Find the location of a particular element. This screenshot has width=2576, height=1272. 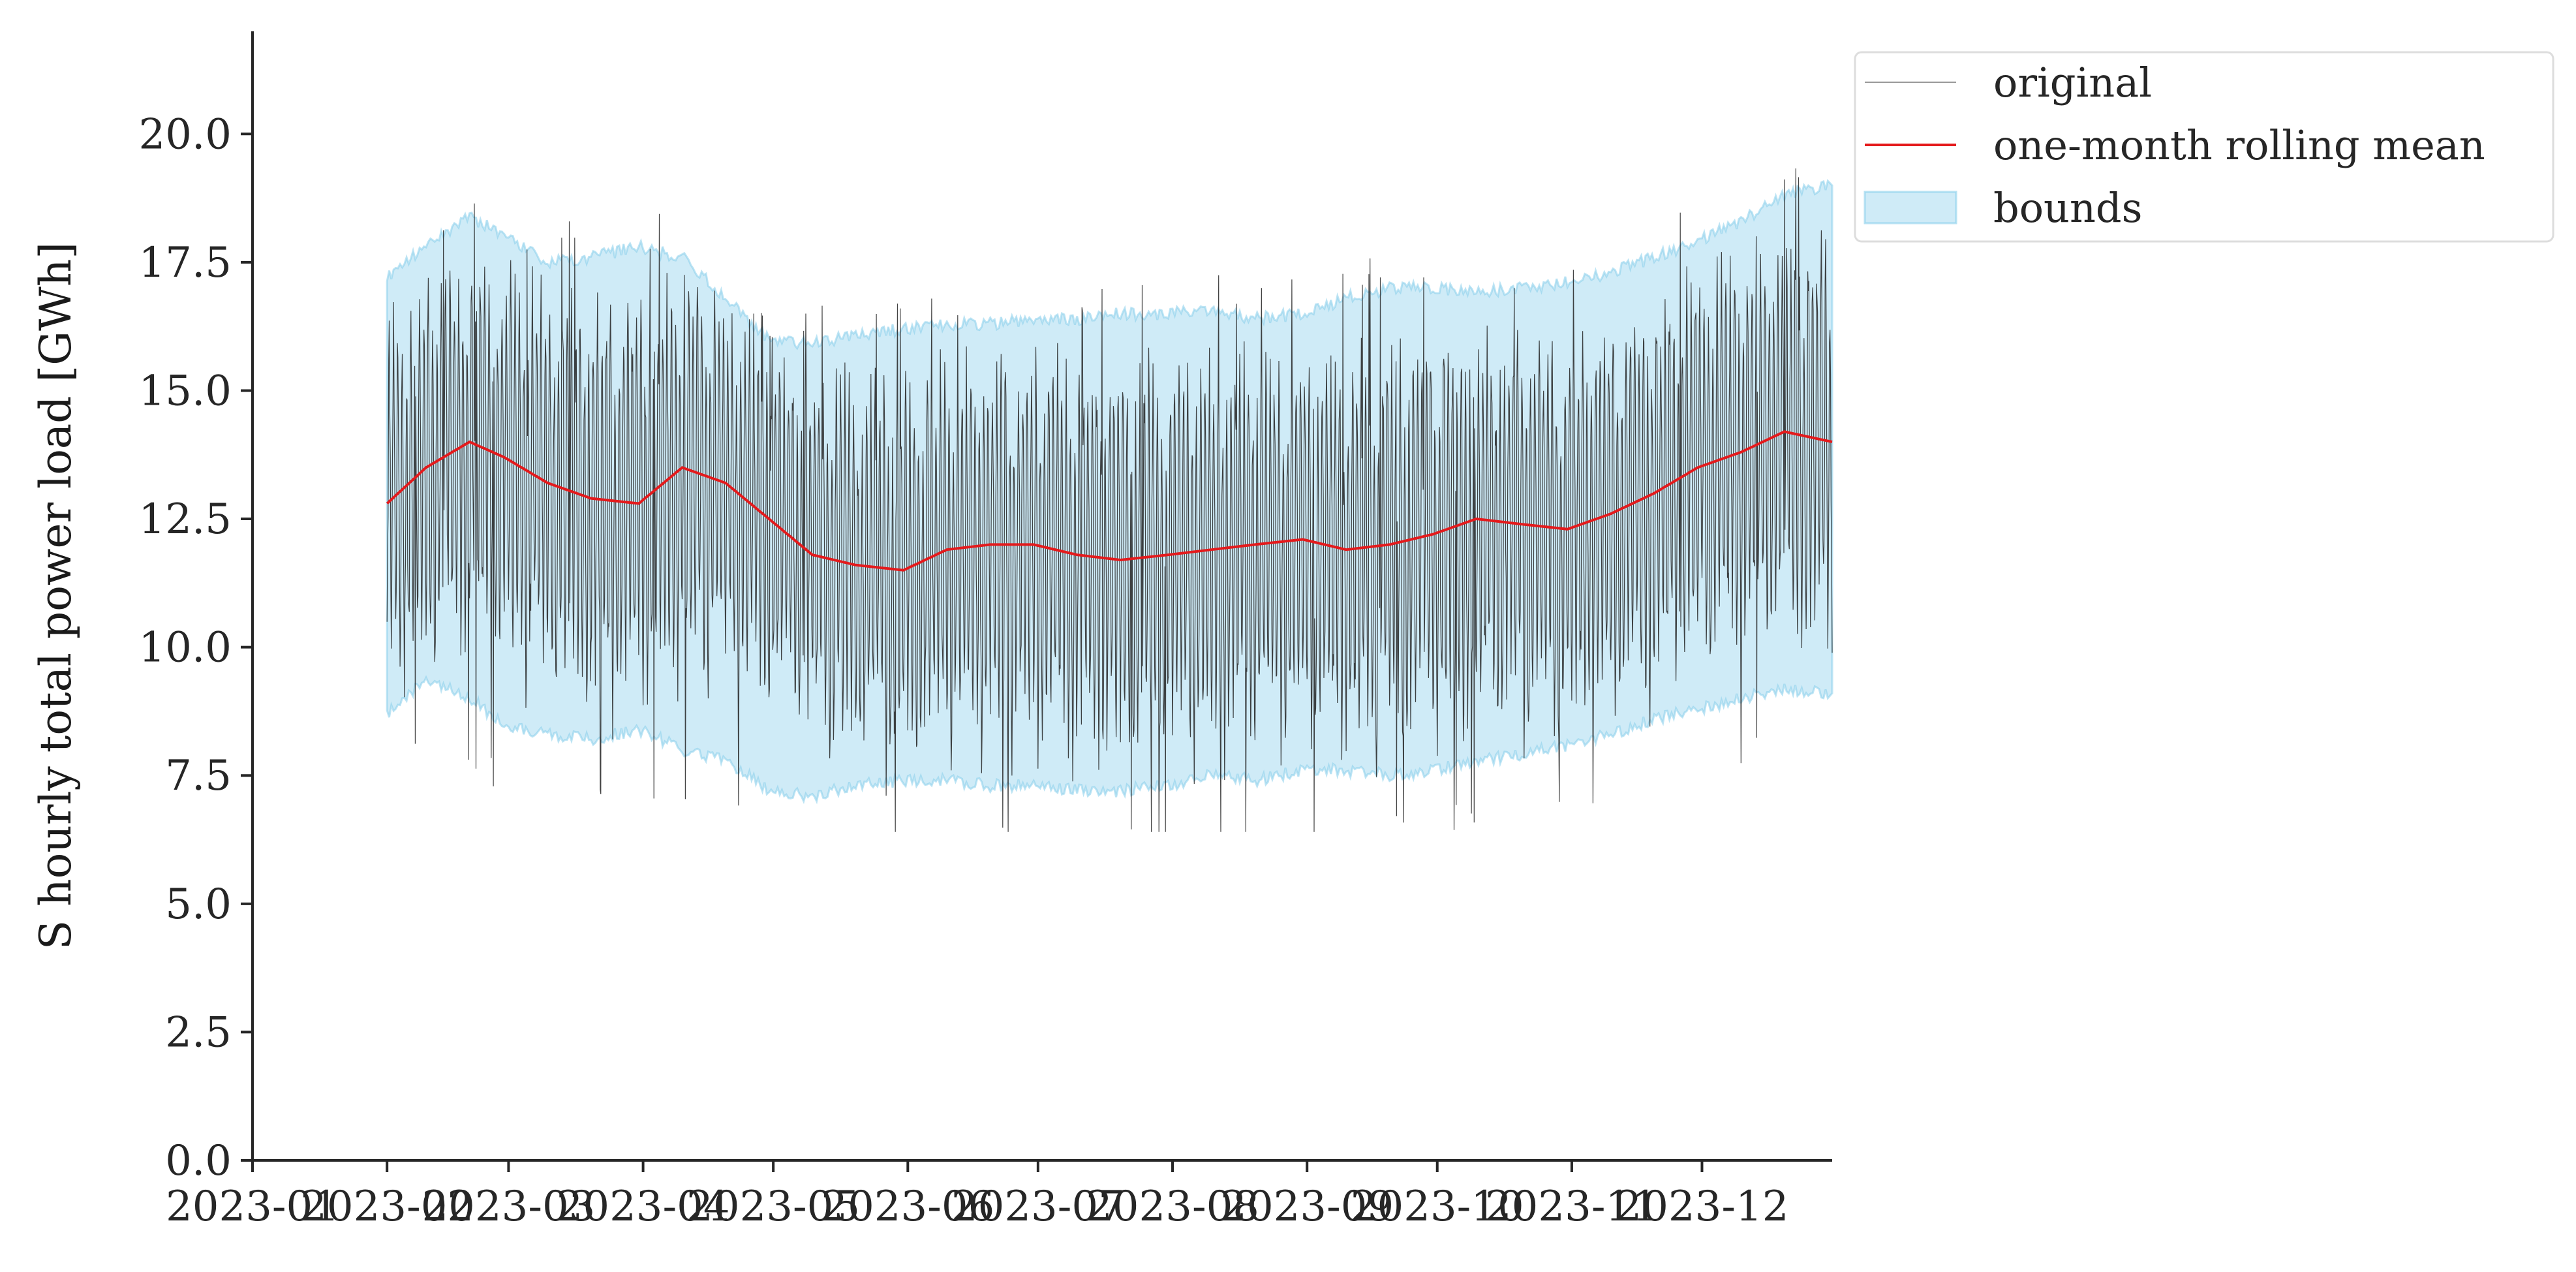

y-axis-title: S hourly total power load [GWh] is located at coordinates (56, 596).